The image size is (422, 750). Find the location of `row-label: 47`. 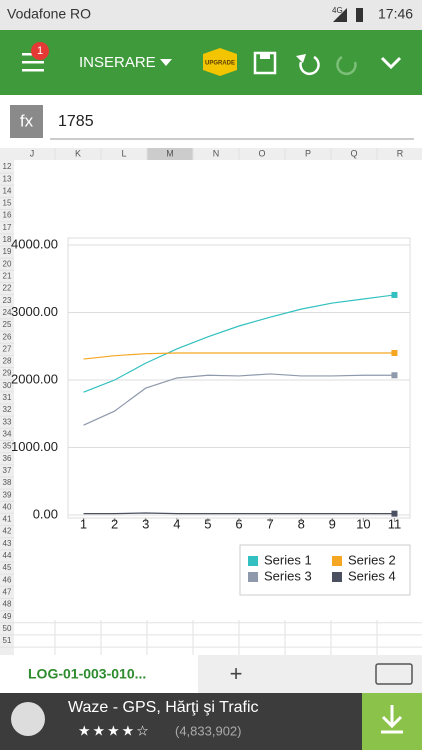

row-label: 47 is located at coordinates (7, 591).